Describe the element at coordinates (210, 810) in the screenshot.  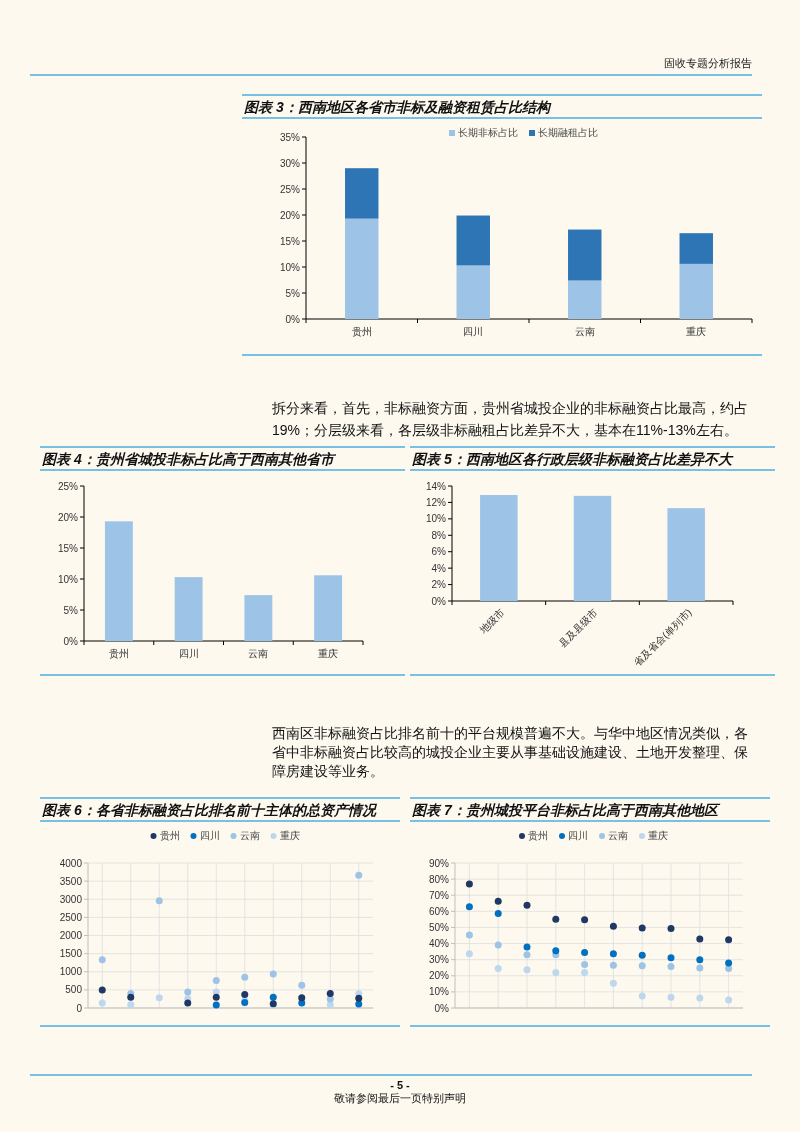
I see `chart-title: 图表 6：各省非标融资占比排名前十主体的总资产情况` at that location.